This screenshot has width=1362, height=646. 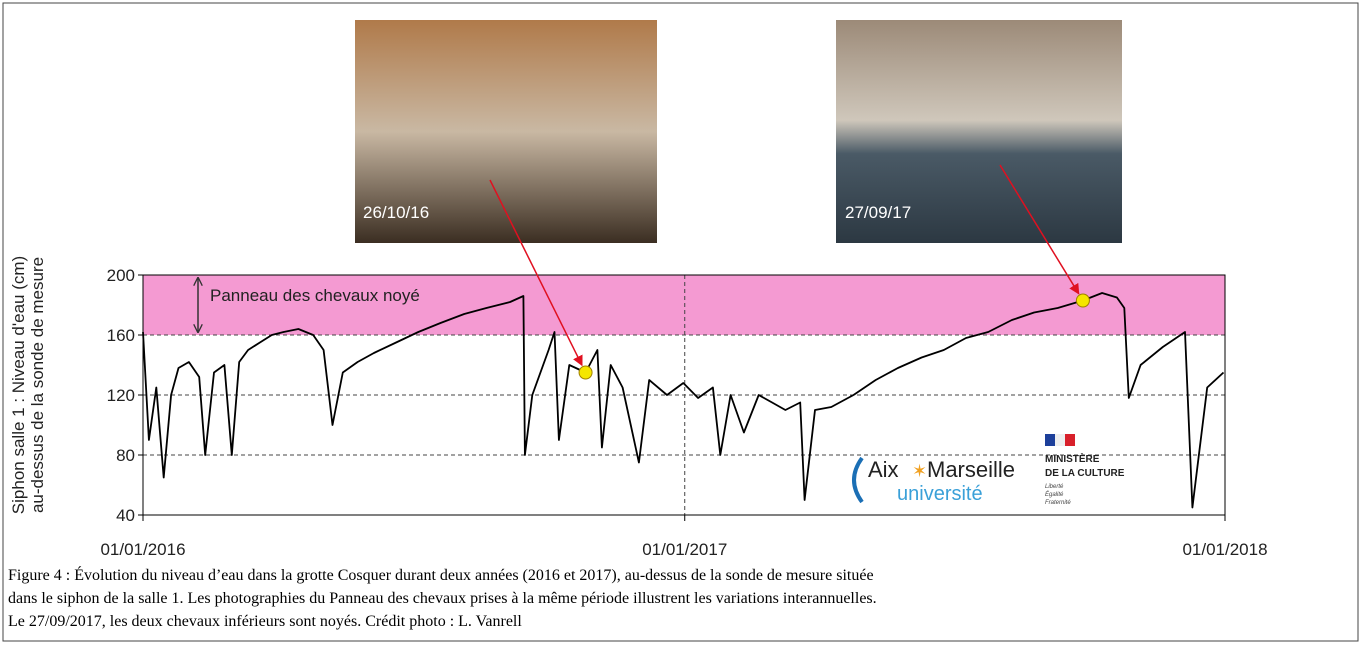 I want to click on y-tick-label: 40, so click(x=125, y=515).